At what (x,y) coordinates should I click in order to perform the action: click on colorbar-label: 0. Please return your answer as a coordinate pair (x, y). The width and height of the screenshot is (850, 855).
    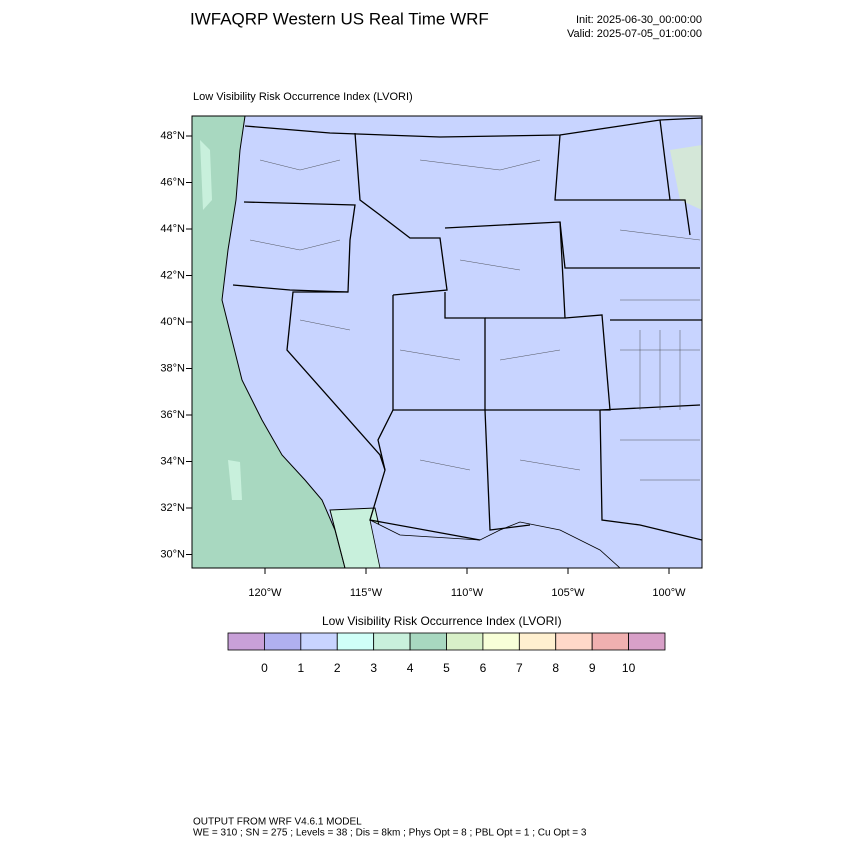
    Looking at the image, I should click on (264, 668).